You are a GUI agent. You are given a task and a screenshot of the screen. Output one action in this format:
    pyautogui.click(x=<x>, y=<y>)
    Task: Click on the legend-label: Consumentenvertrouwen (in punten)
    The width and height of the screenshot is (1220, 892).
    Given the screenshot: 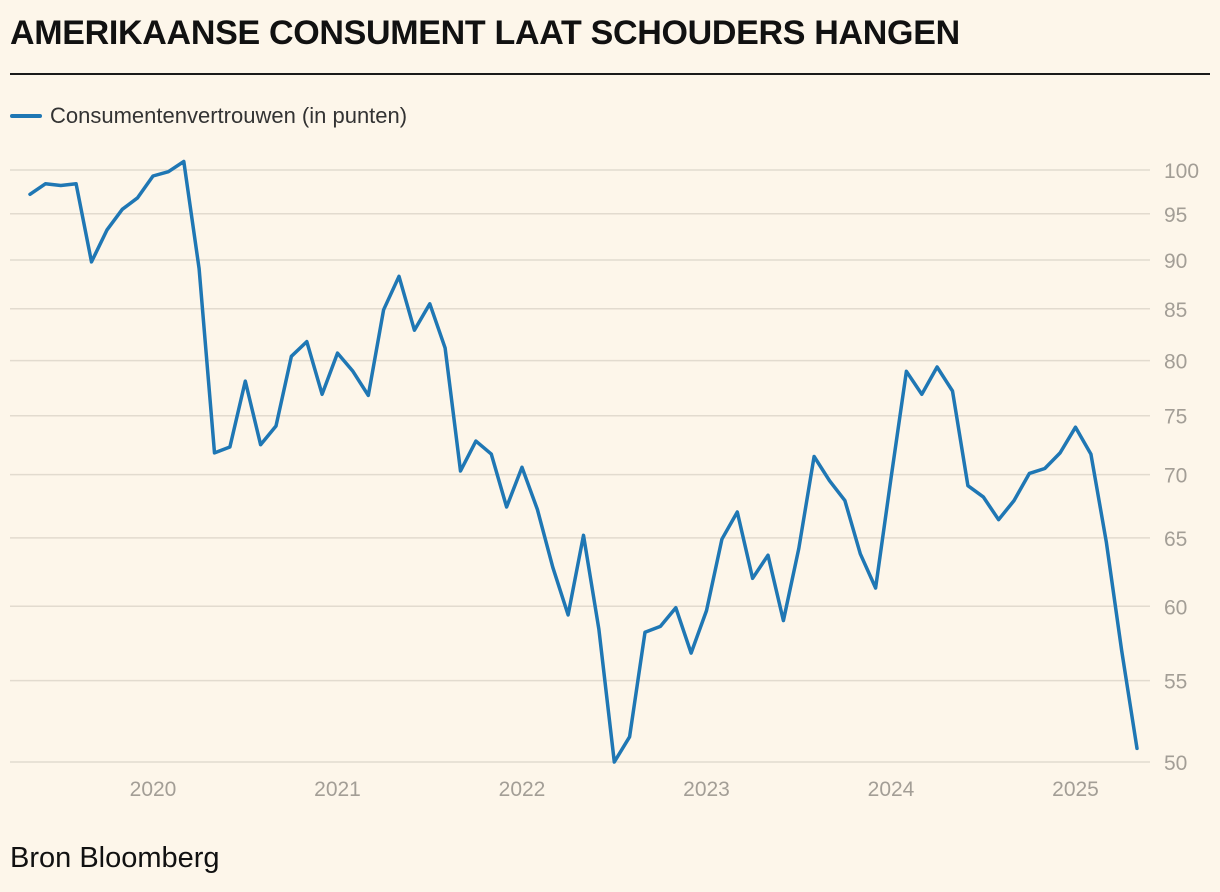 What is the action you would take?
    pyautogui.click(x=229, y=115)
    